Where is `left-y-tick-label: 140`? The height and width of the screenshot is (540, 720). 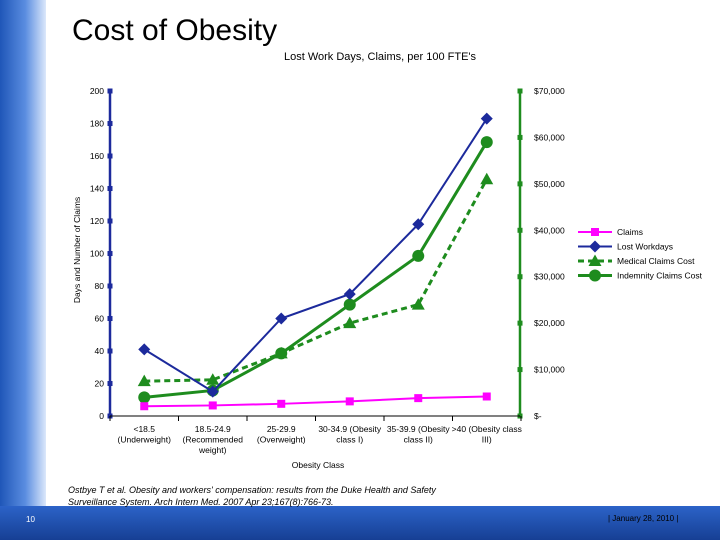
left-y-tick-label: 140 is located at coordinates (97, 189).